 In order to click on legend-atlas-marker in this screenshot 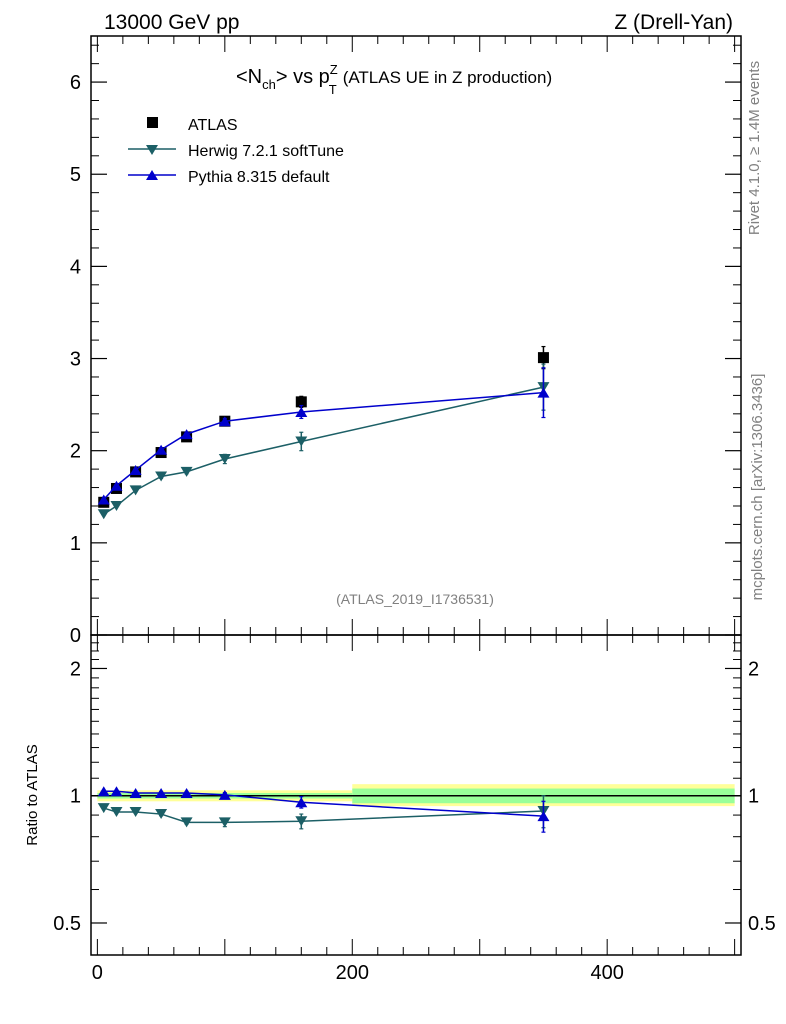, I will do `click(152, 122)`.